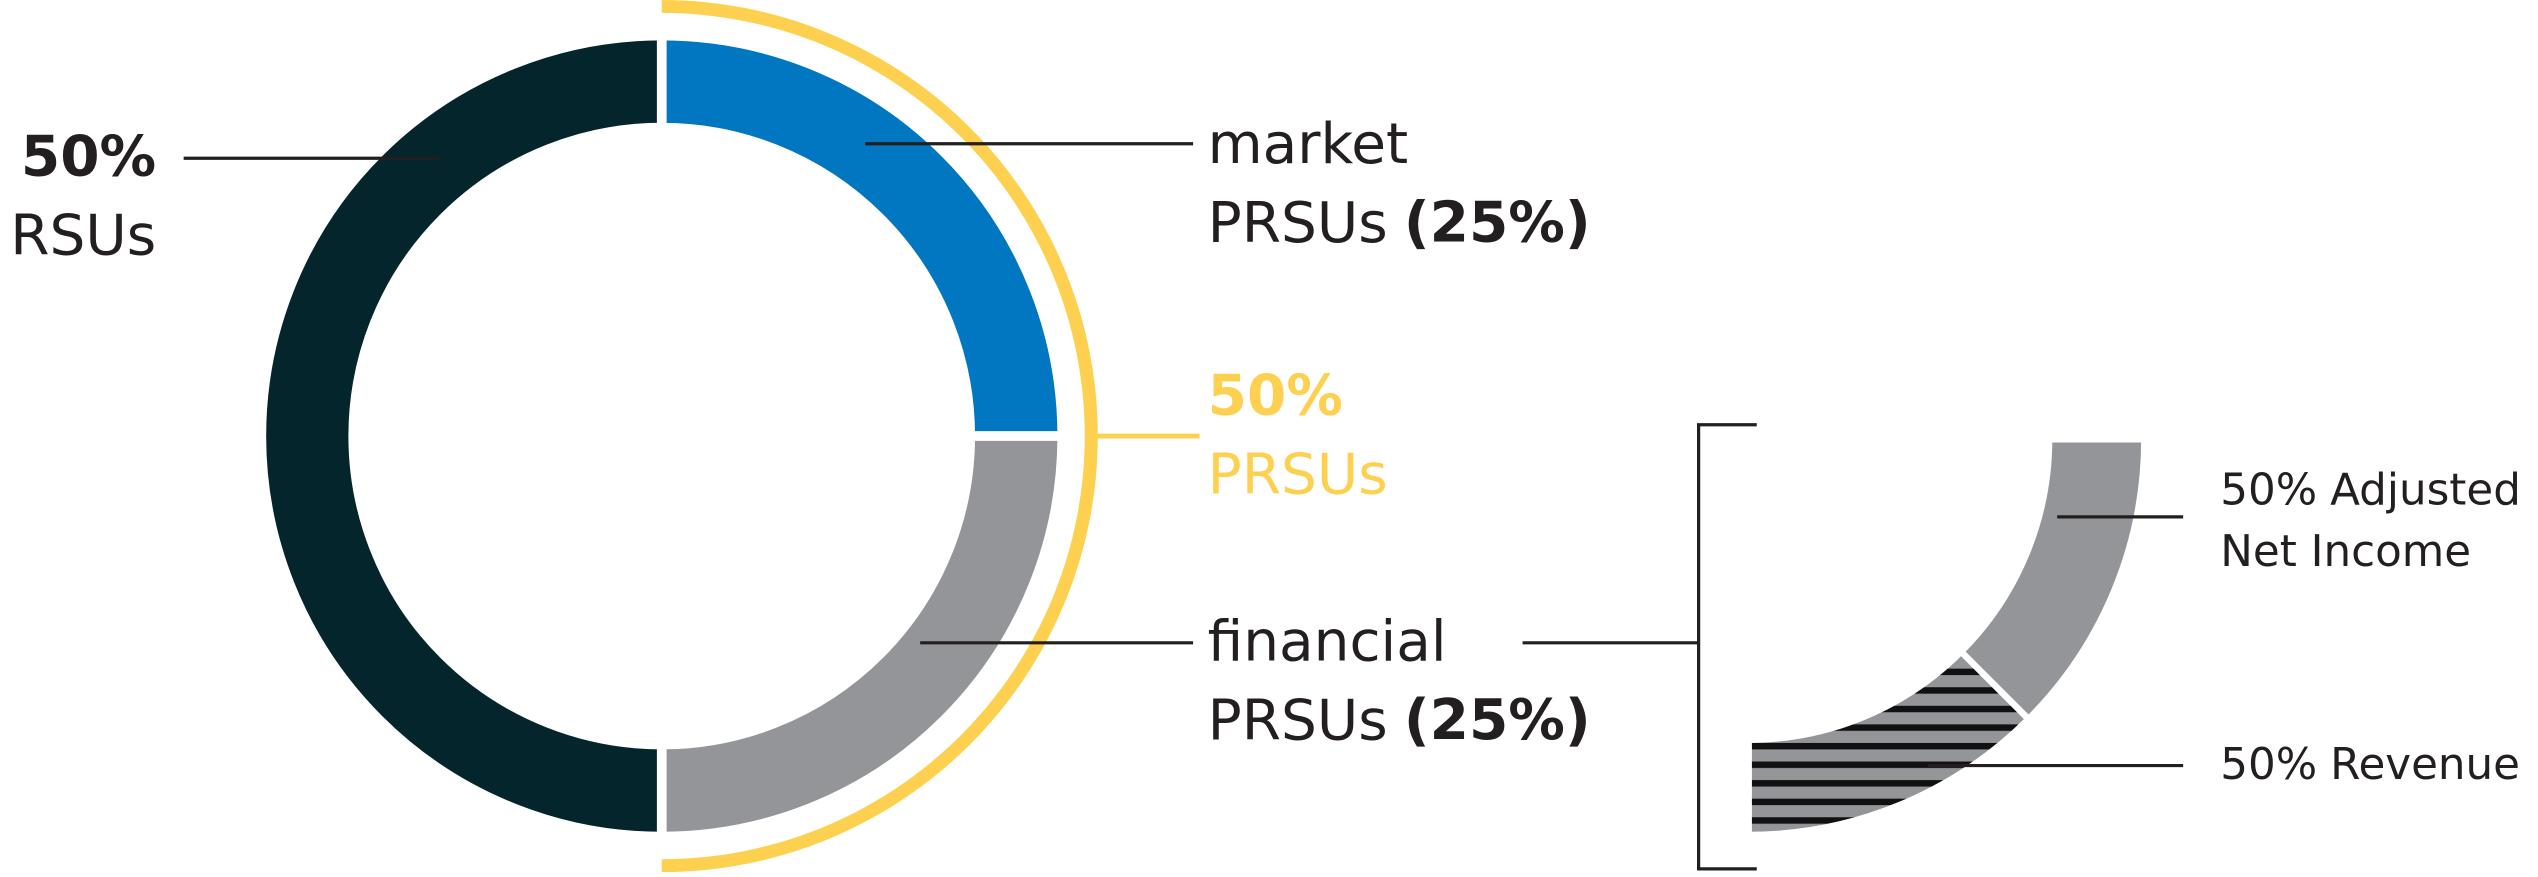 This screenshot has height=877, width=2538. I want to click on category-label: Adjusted Net Income, so click(2377, 521).